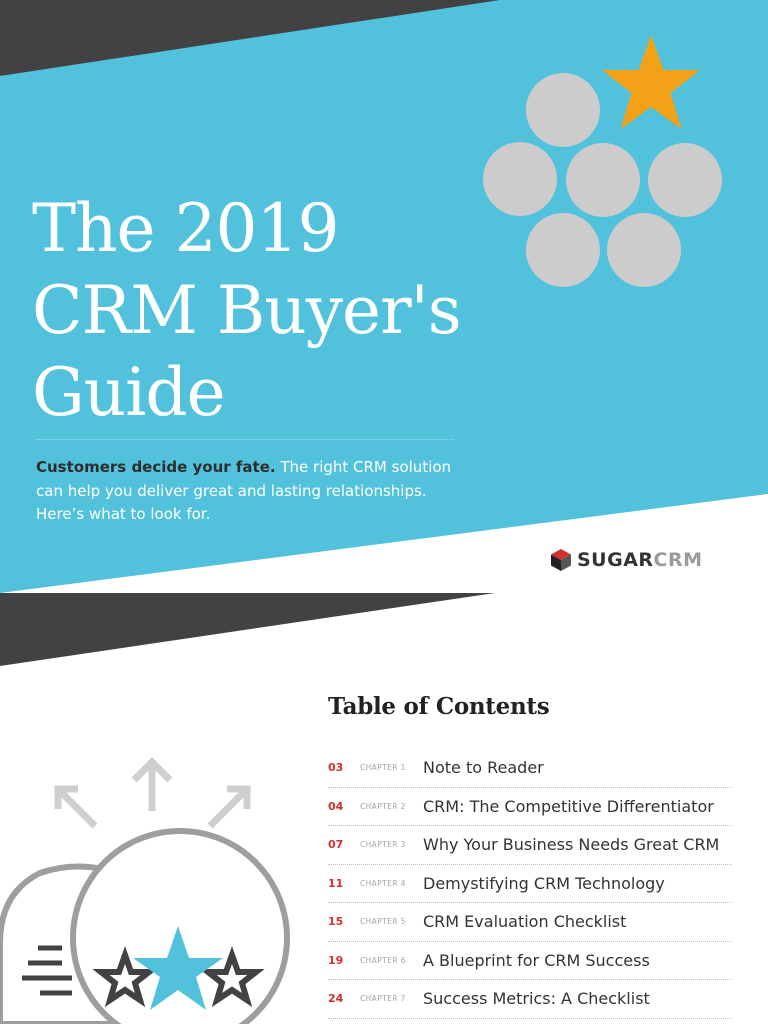 The width and height of the screenshot is (768, 1024). I want to click on speed-lines, so click(47, 970).